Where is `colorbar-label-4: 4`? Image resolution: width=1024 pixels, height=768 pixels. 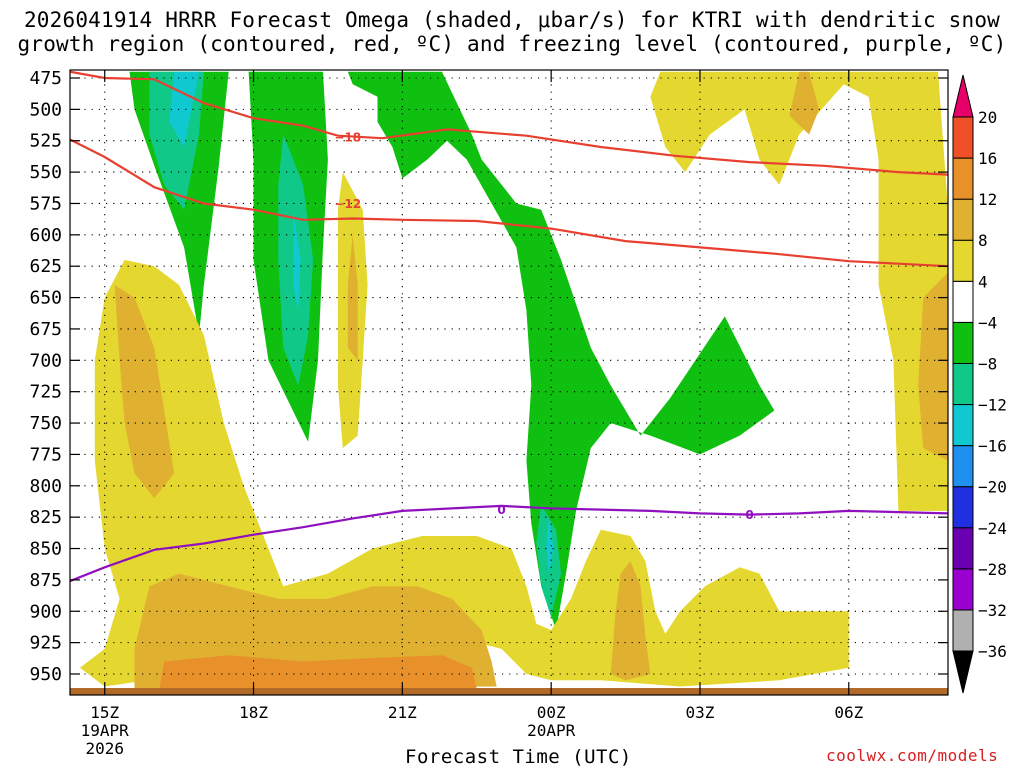 colorbar-label-4: 4 is located at coordinates (983, 281).